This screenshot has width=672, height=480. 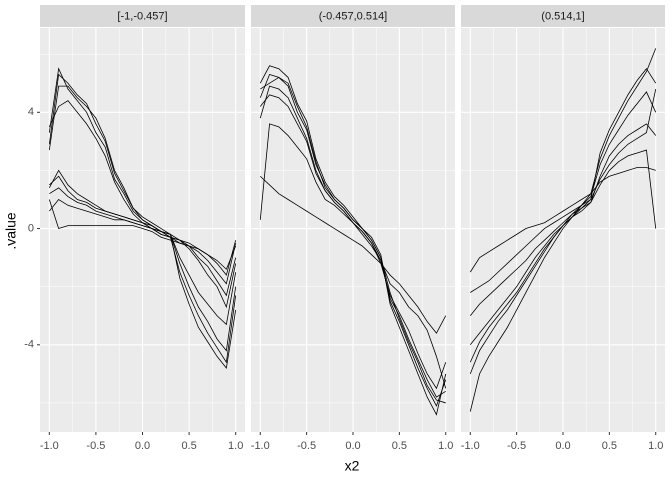 I want to click on y-tick-label: -4, so click(x=29, y=345).